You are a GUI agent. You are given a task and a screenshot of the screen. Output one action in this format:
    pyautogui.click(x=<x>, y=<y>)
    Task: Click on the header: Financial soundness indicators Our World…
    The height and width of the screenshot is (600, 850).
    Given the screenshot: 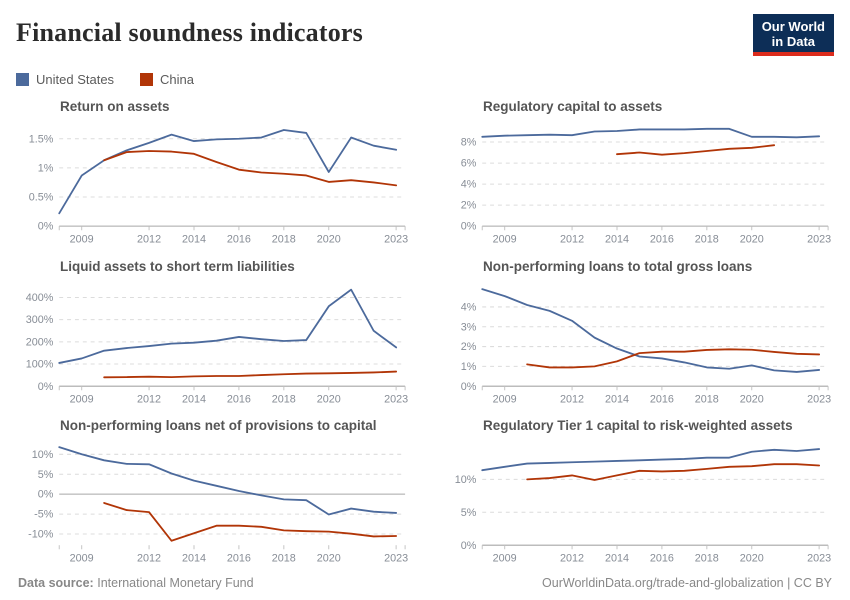 What is the action you would take?
    pyautogui.click(x=425, y=35)
    